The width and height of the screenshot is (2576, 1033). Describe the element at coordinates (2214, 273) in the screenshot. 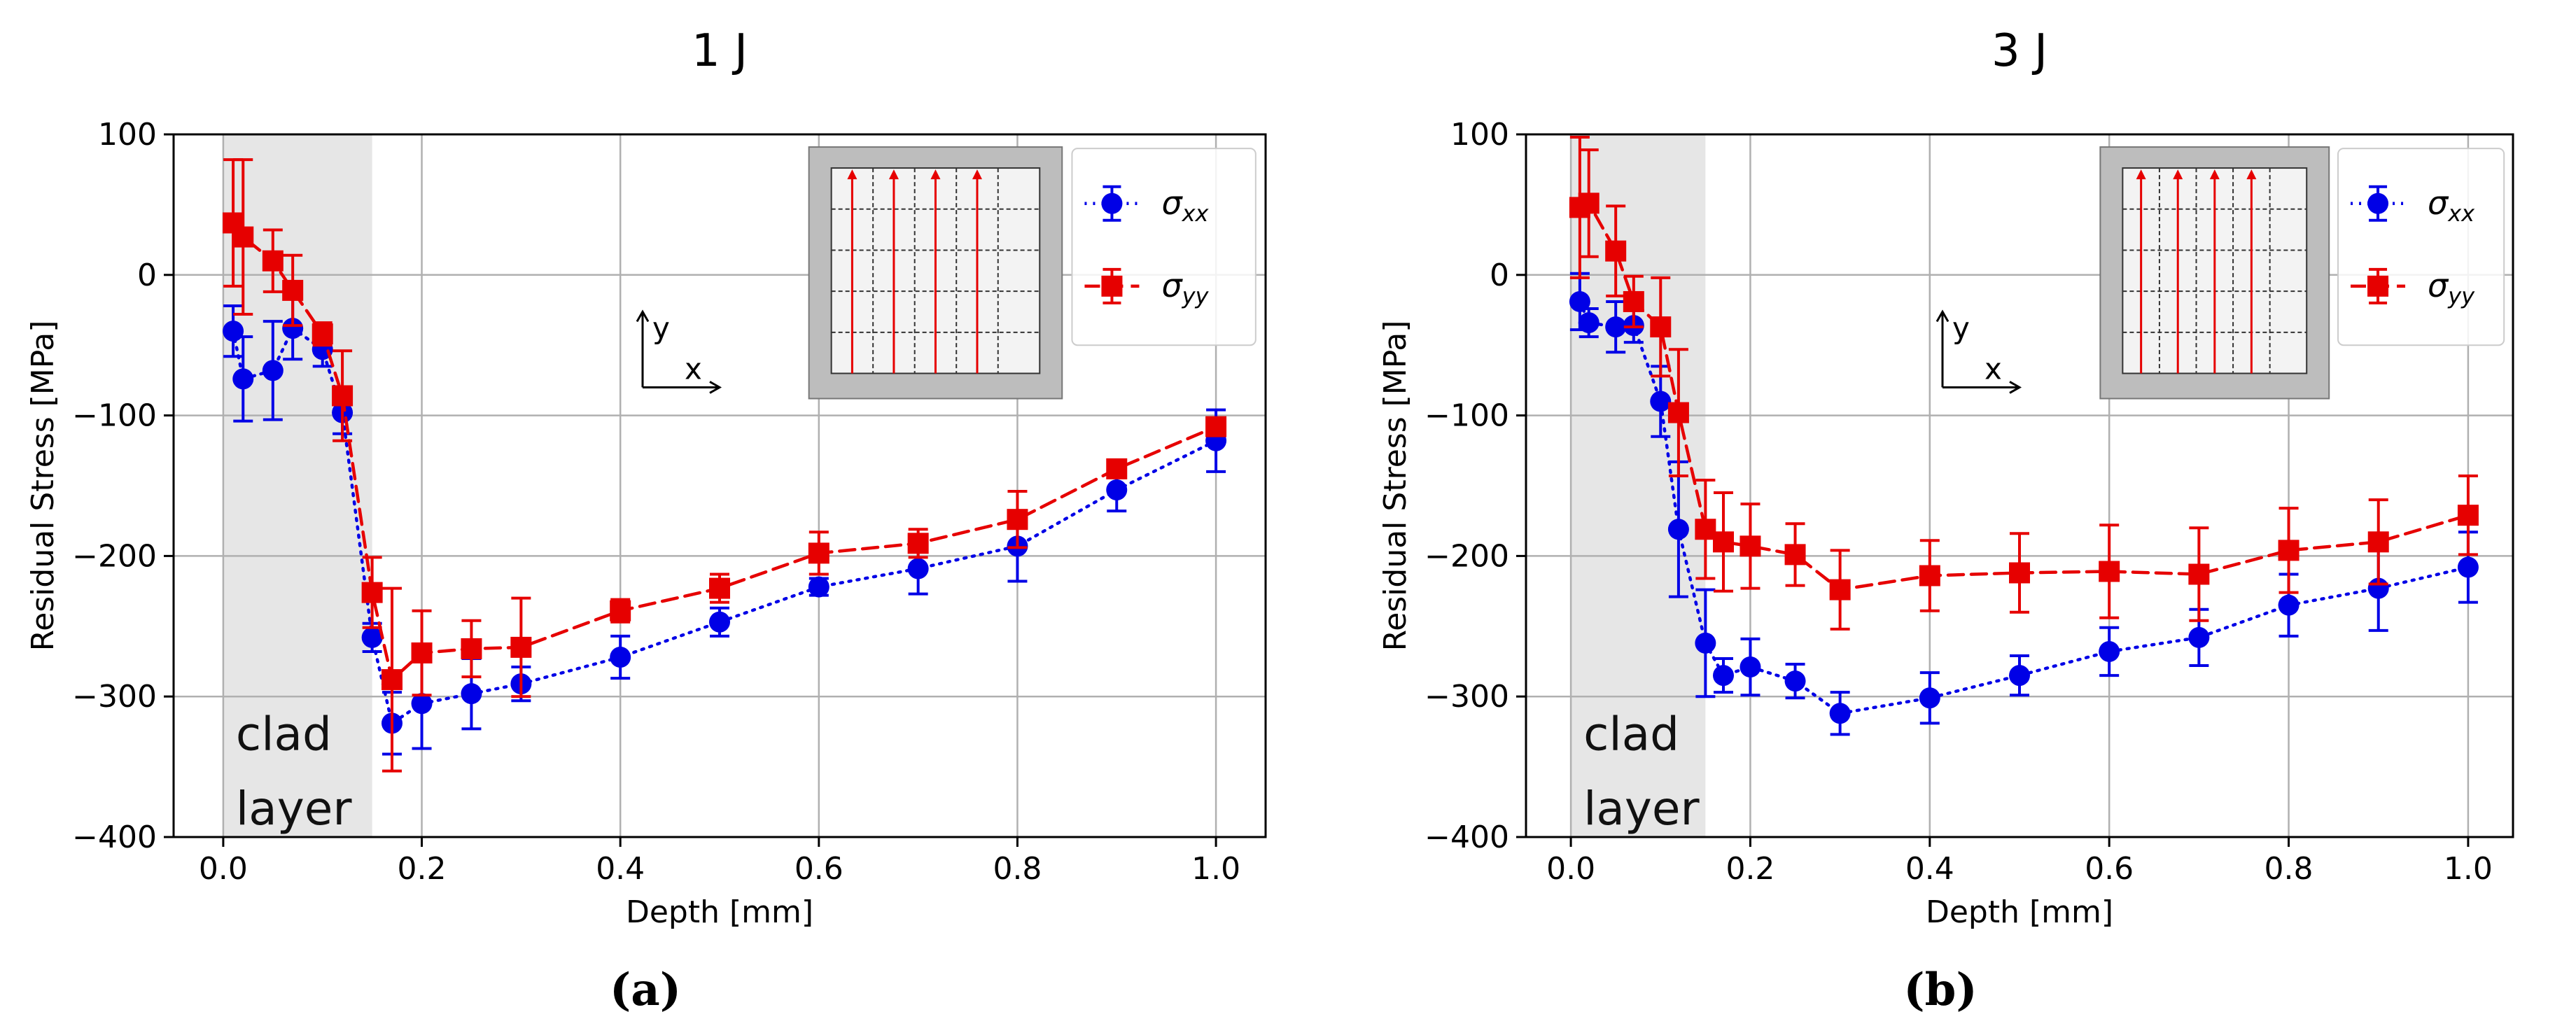

I see `inset-schematic` at that location.